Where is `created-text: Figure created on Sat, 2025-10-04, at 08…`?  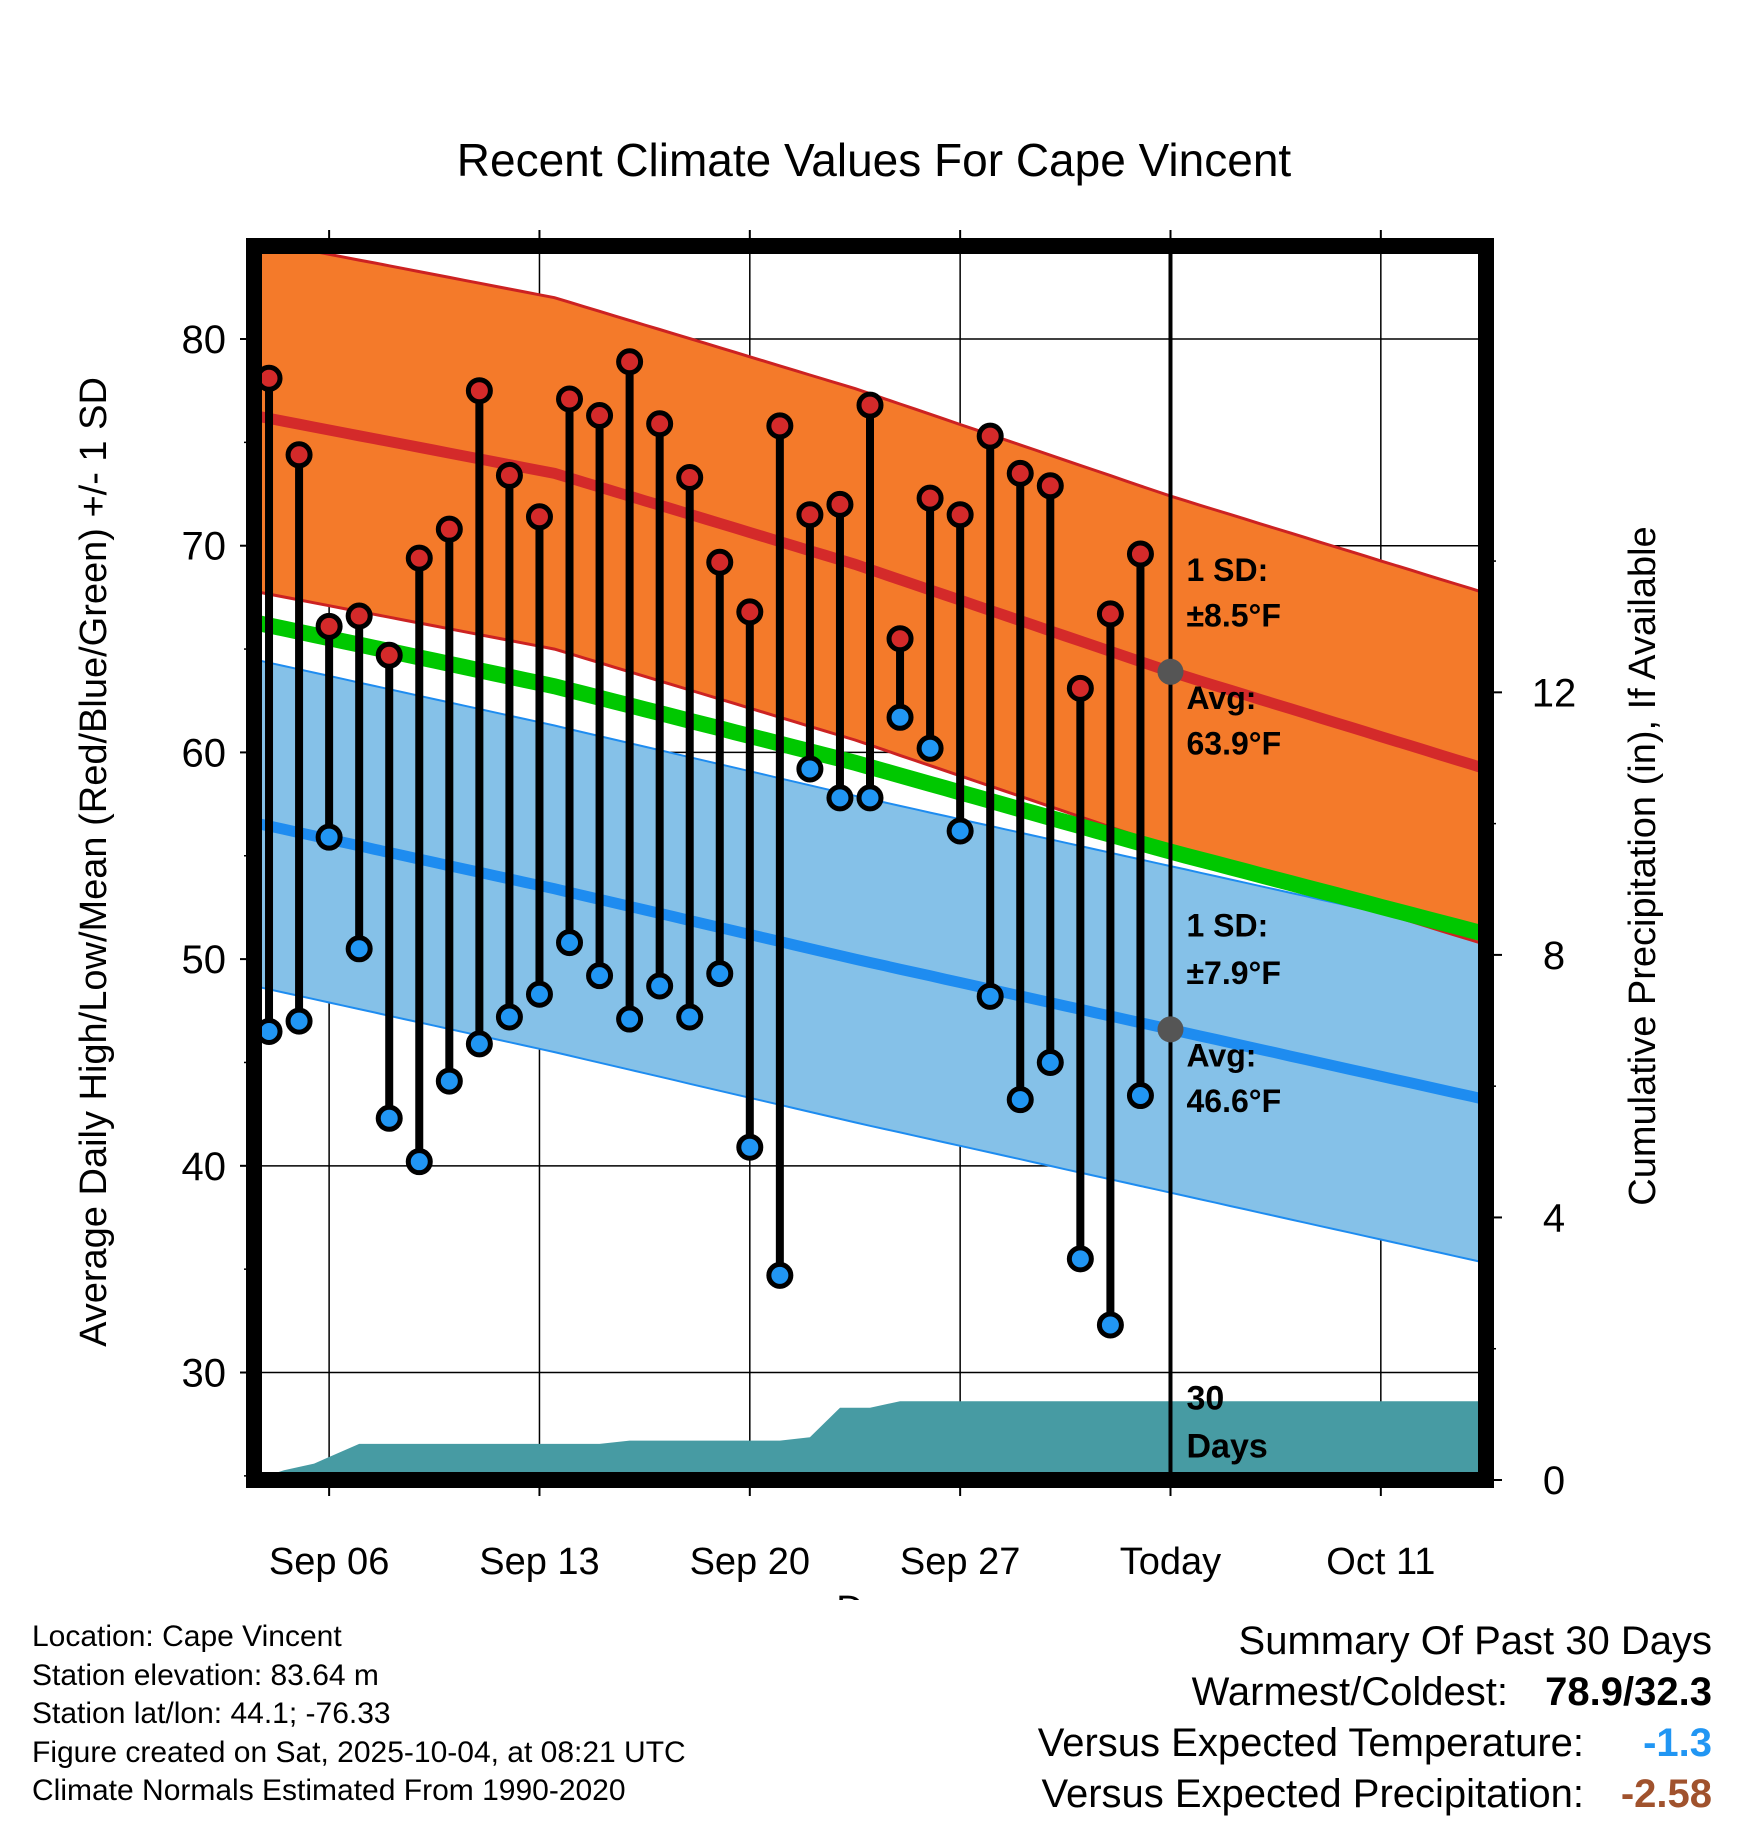 created-text: Figure created on Sat, 2025-10-04, at 08… is located at coordinates (359, 1752).